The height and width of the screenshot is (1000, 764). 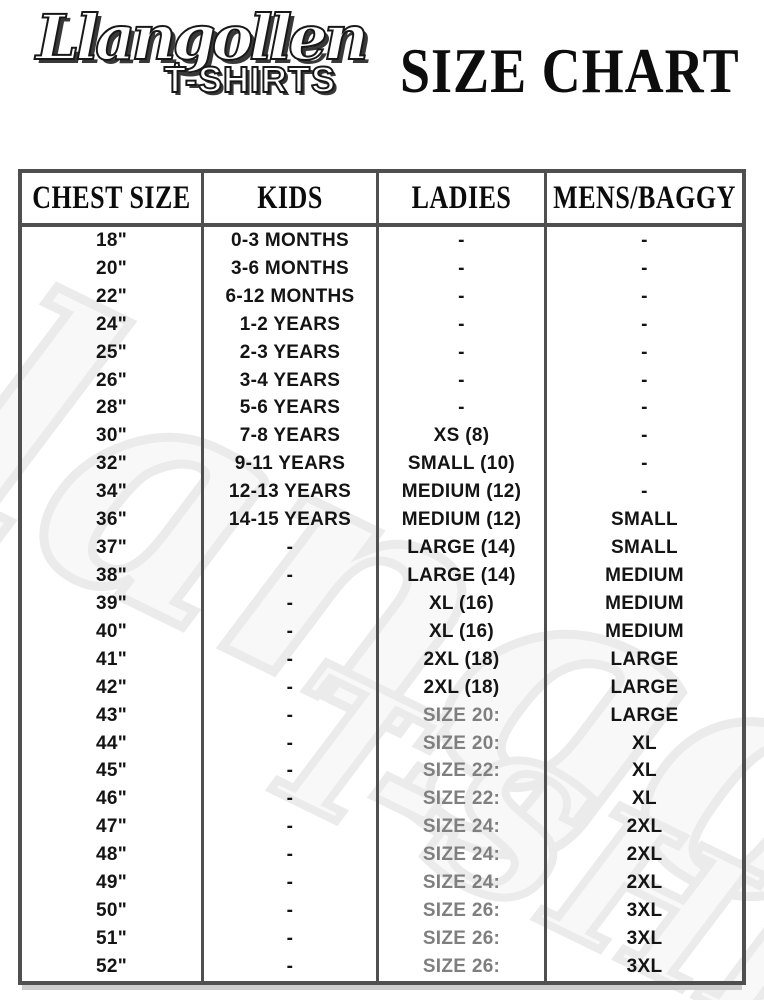 I want to click on column-header-chest-size: CHEST SIZE, so click(x=113, y=198).